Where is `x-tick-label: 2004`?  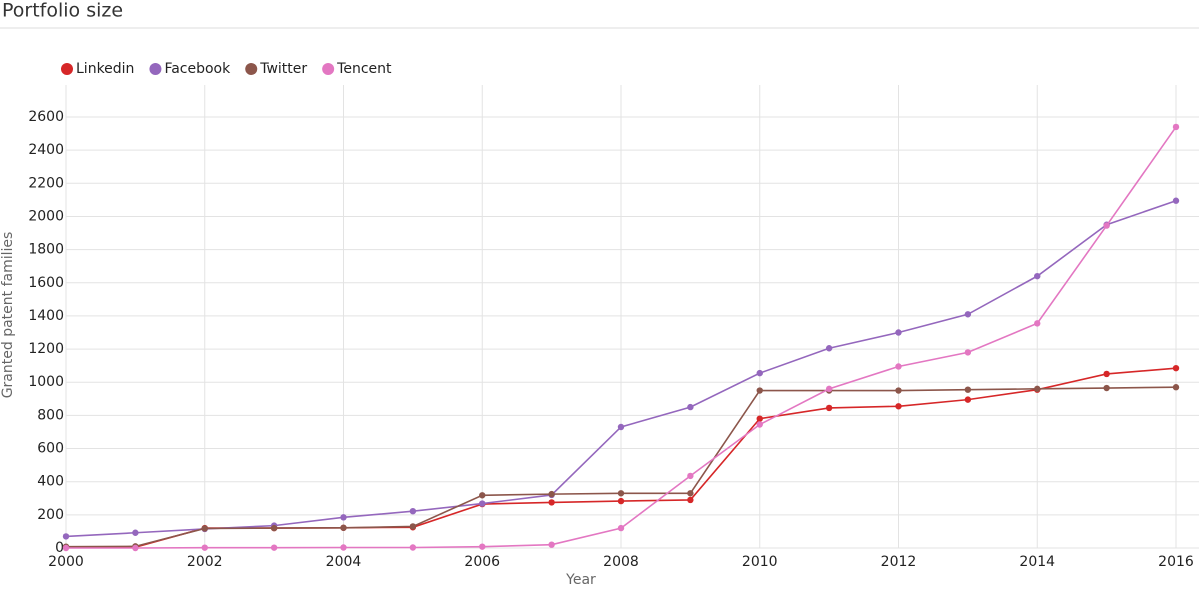
x-tick-label: 2004 is located at coordinates (344, 562).